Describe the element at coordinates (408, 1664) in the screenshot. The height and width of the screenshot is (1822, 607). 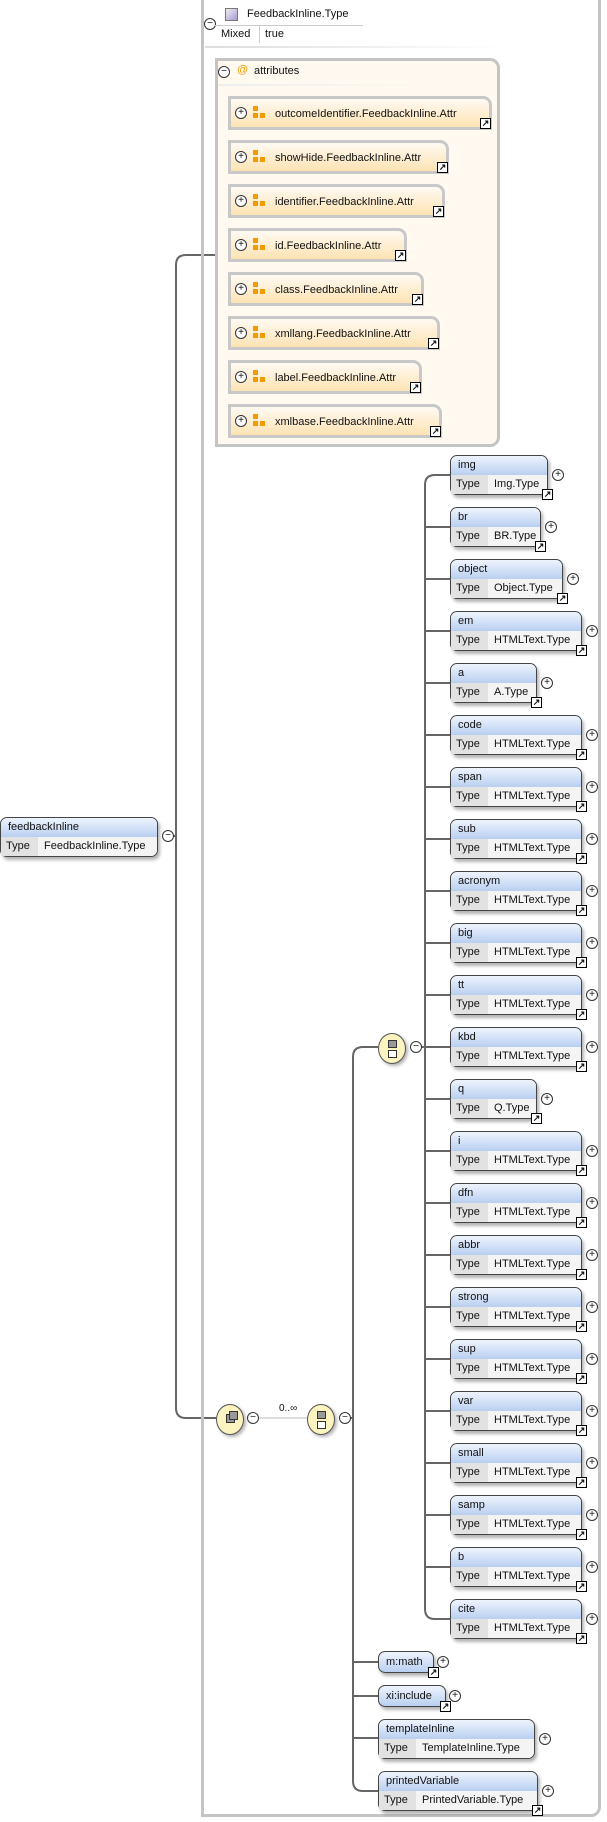
I see `element-ref: m:math ↗` at that location.